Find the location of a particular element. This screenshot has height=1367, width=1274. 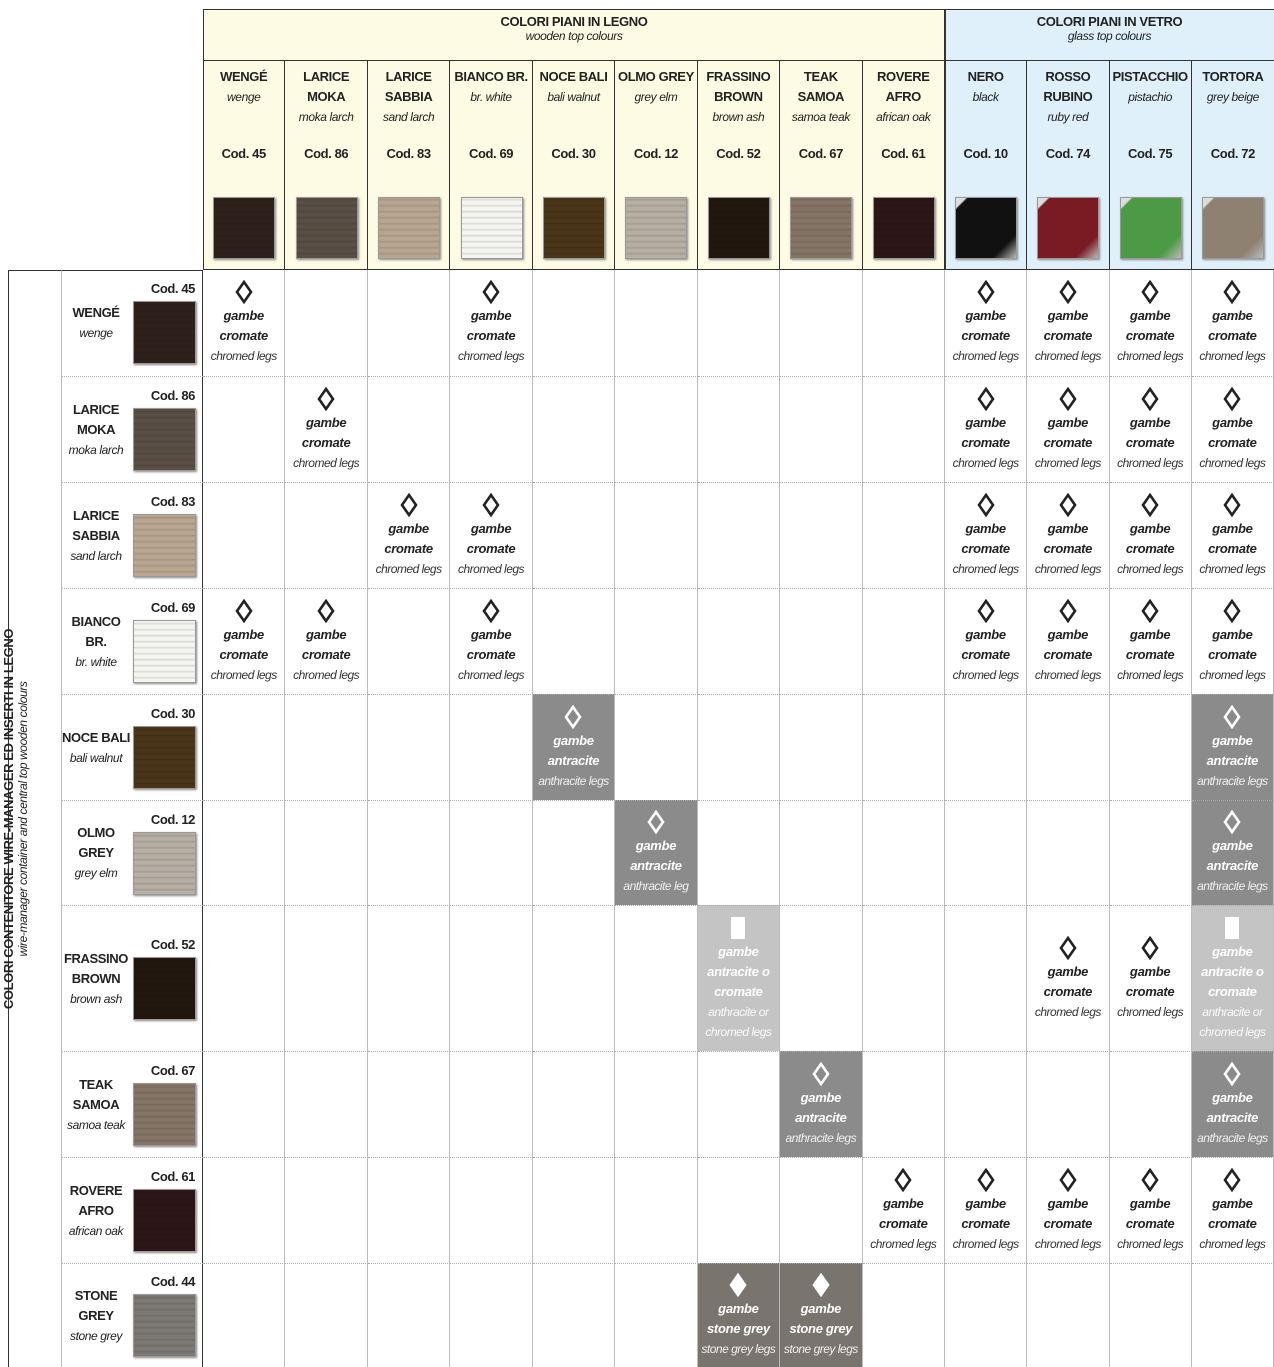

column-translation: wenge is located at coordinates (244, 97).